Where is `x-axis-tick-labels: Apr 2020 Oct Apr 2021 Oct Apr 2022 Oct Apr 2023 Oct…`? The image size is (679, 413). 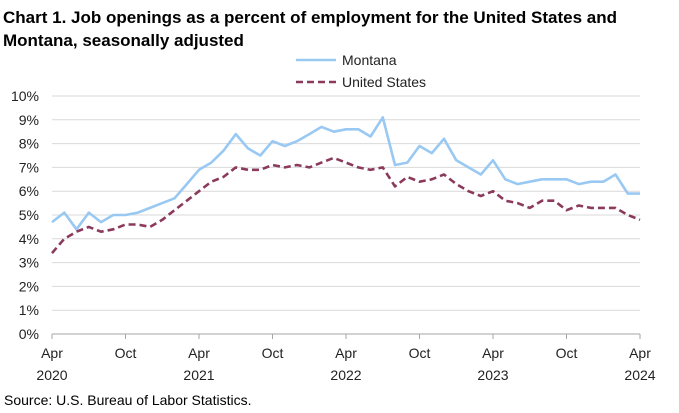
x-axis-tick-labels: Apr 2020 Oct Apr 2021 Oct Apr 2022 Oct Apr 2023 Oct… is located at coordinates (346, 358).